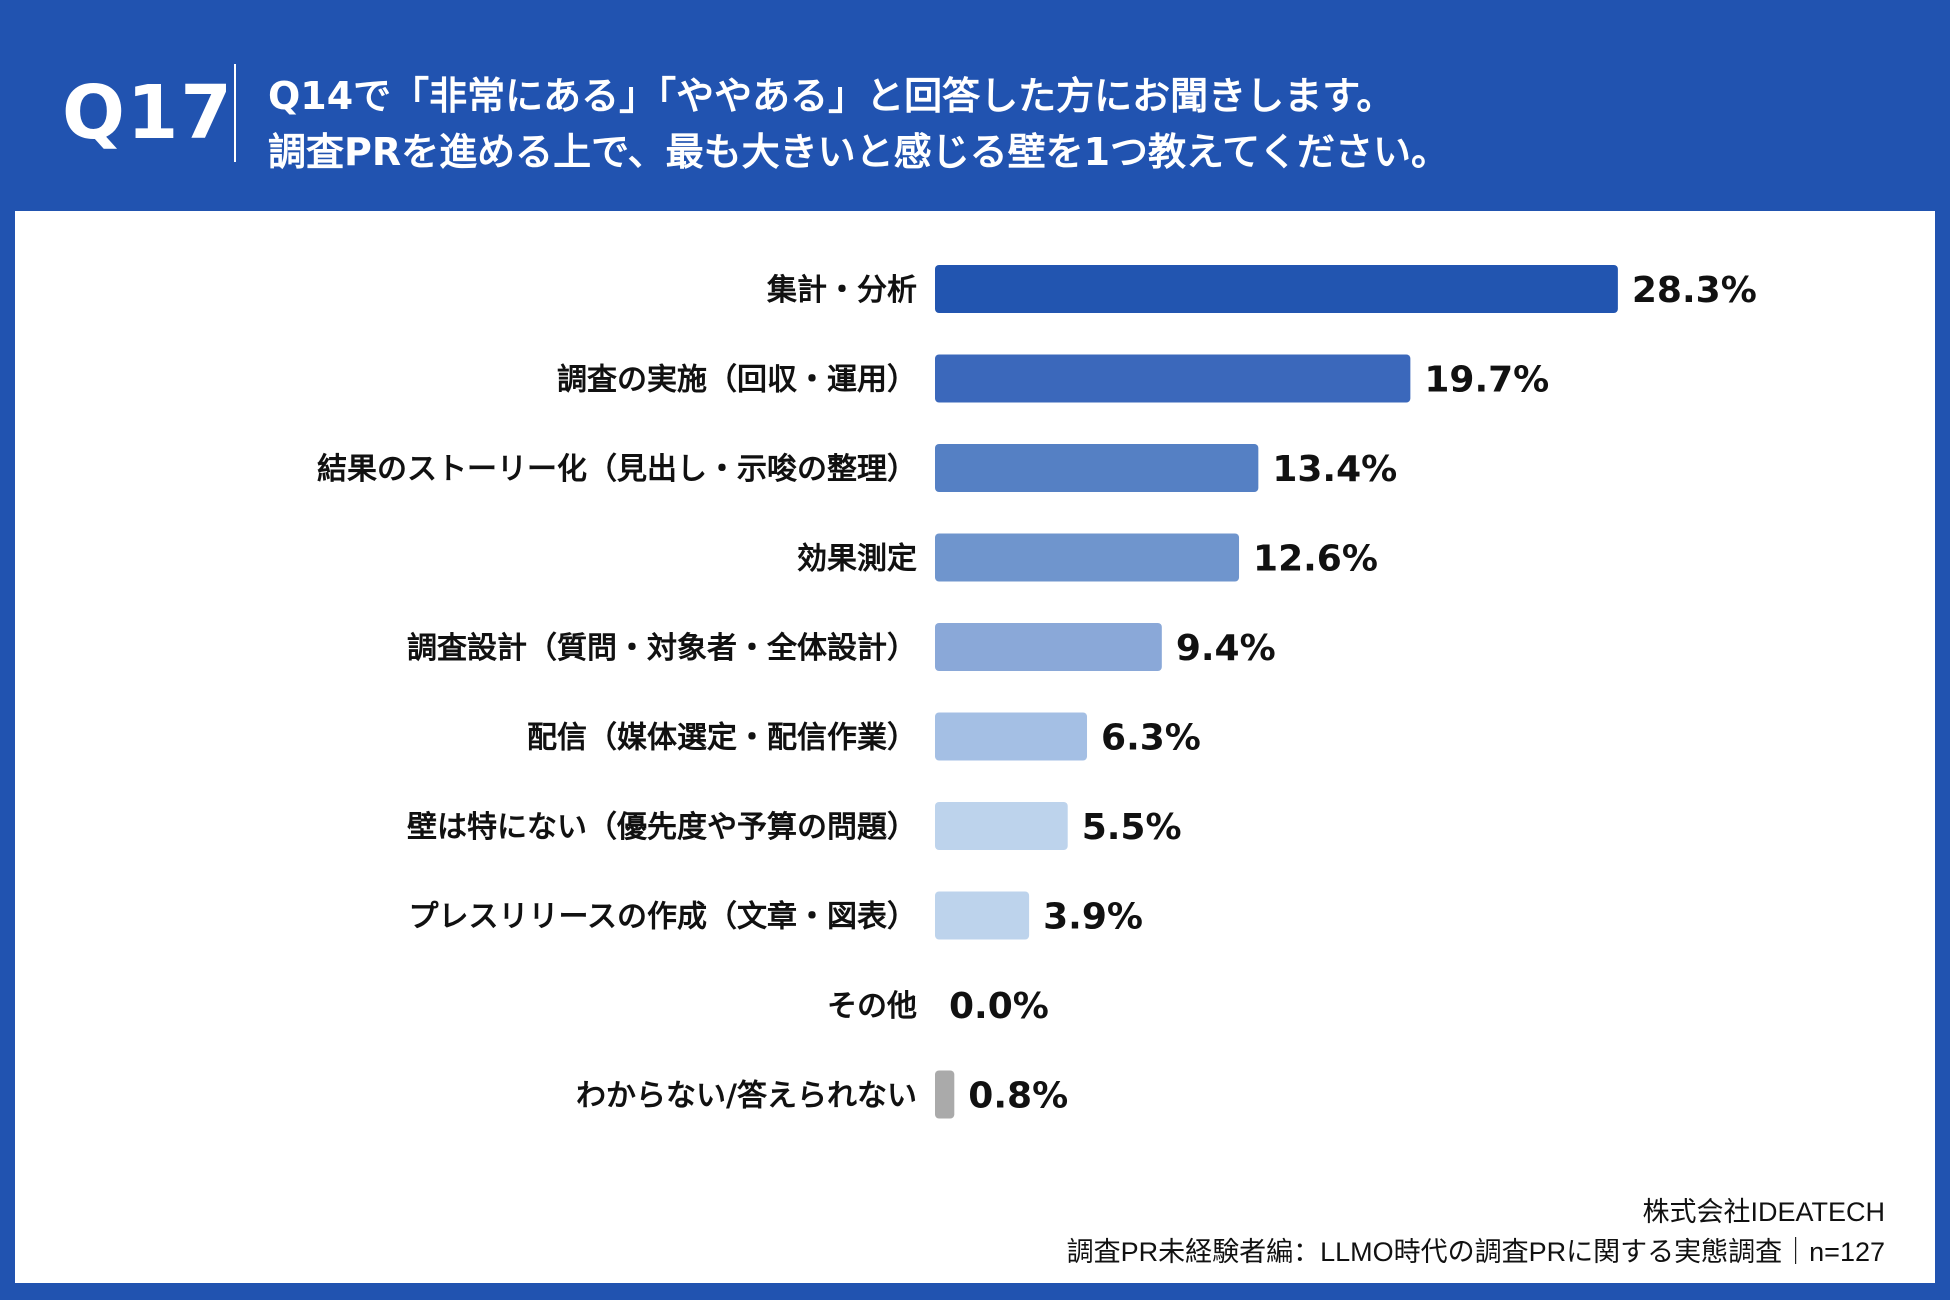 This screenshot has width=1950, height=1300. Describe the element at coordinates (1132, 827) in the screenshot. I see `value-label: 5.5%` at that location.